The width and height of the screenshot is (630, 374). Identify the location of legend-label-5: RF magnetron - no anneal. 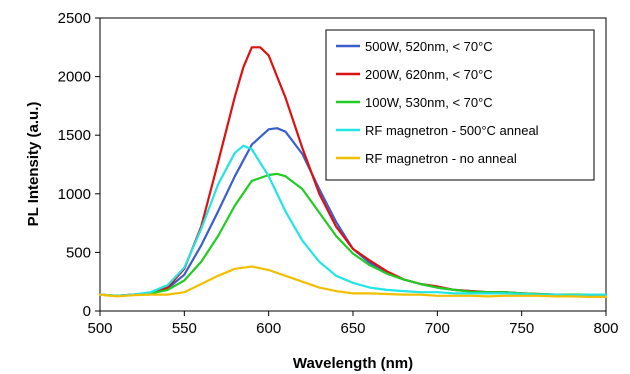
(441, 158).